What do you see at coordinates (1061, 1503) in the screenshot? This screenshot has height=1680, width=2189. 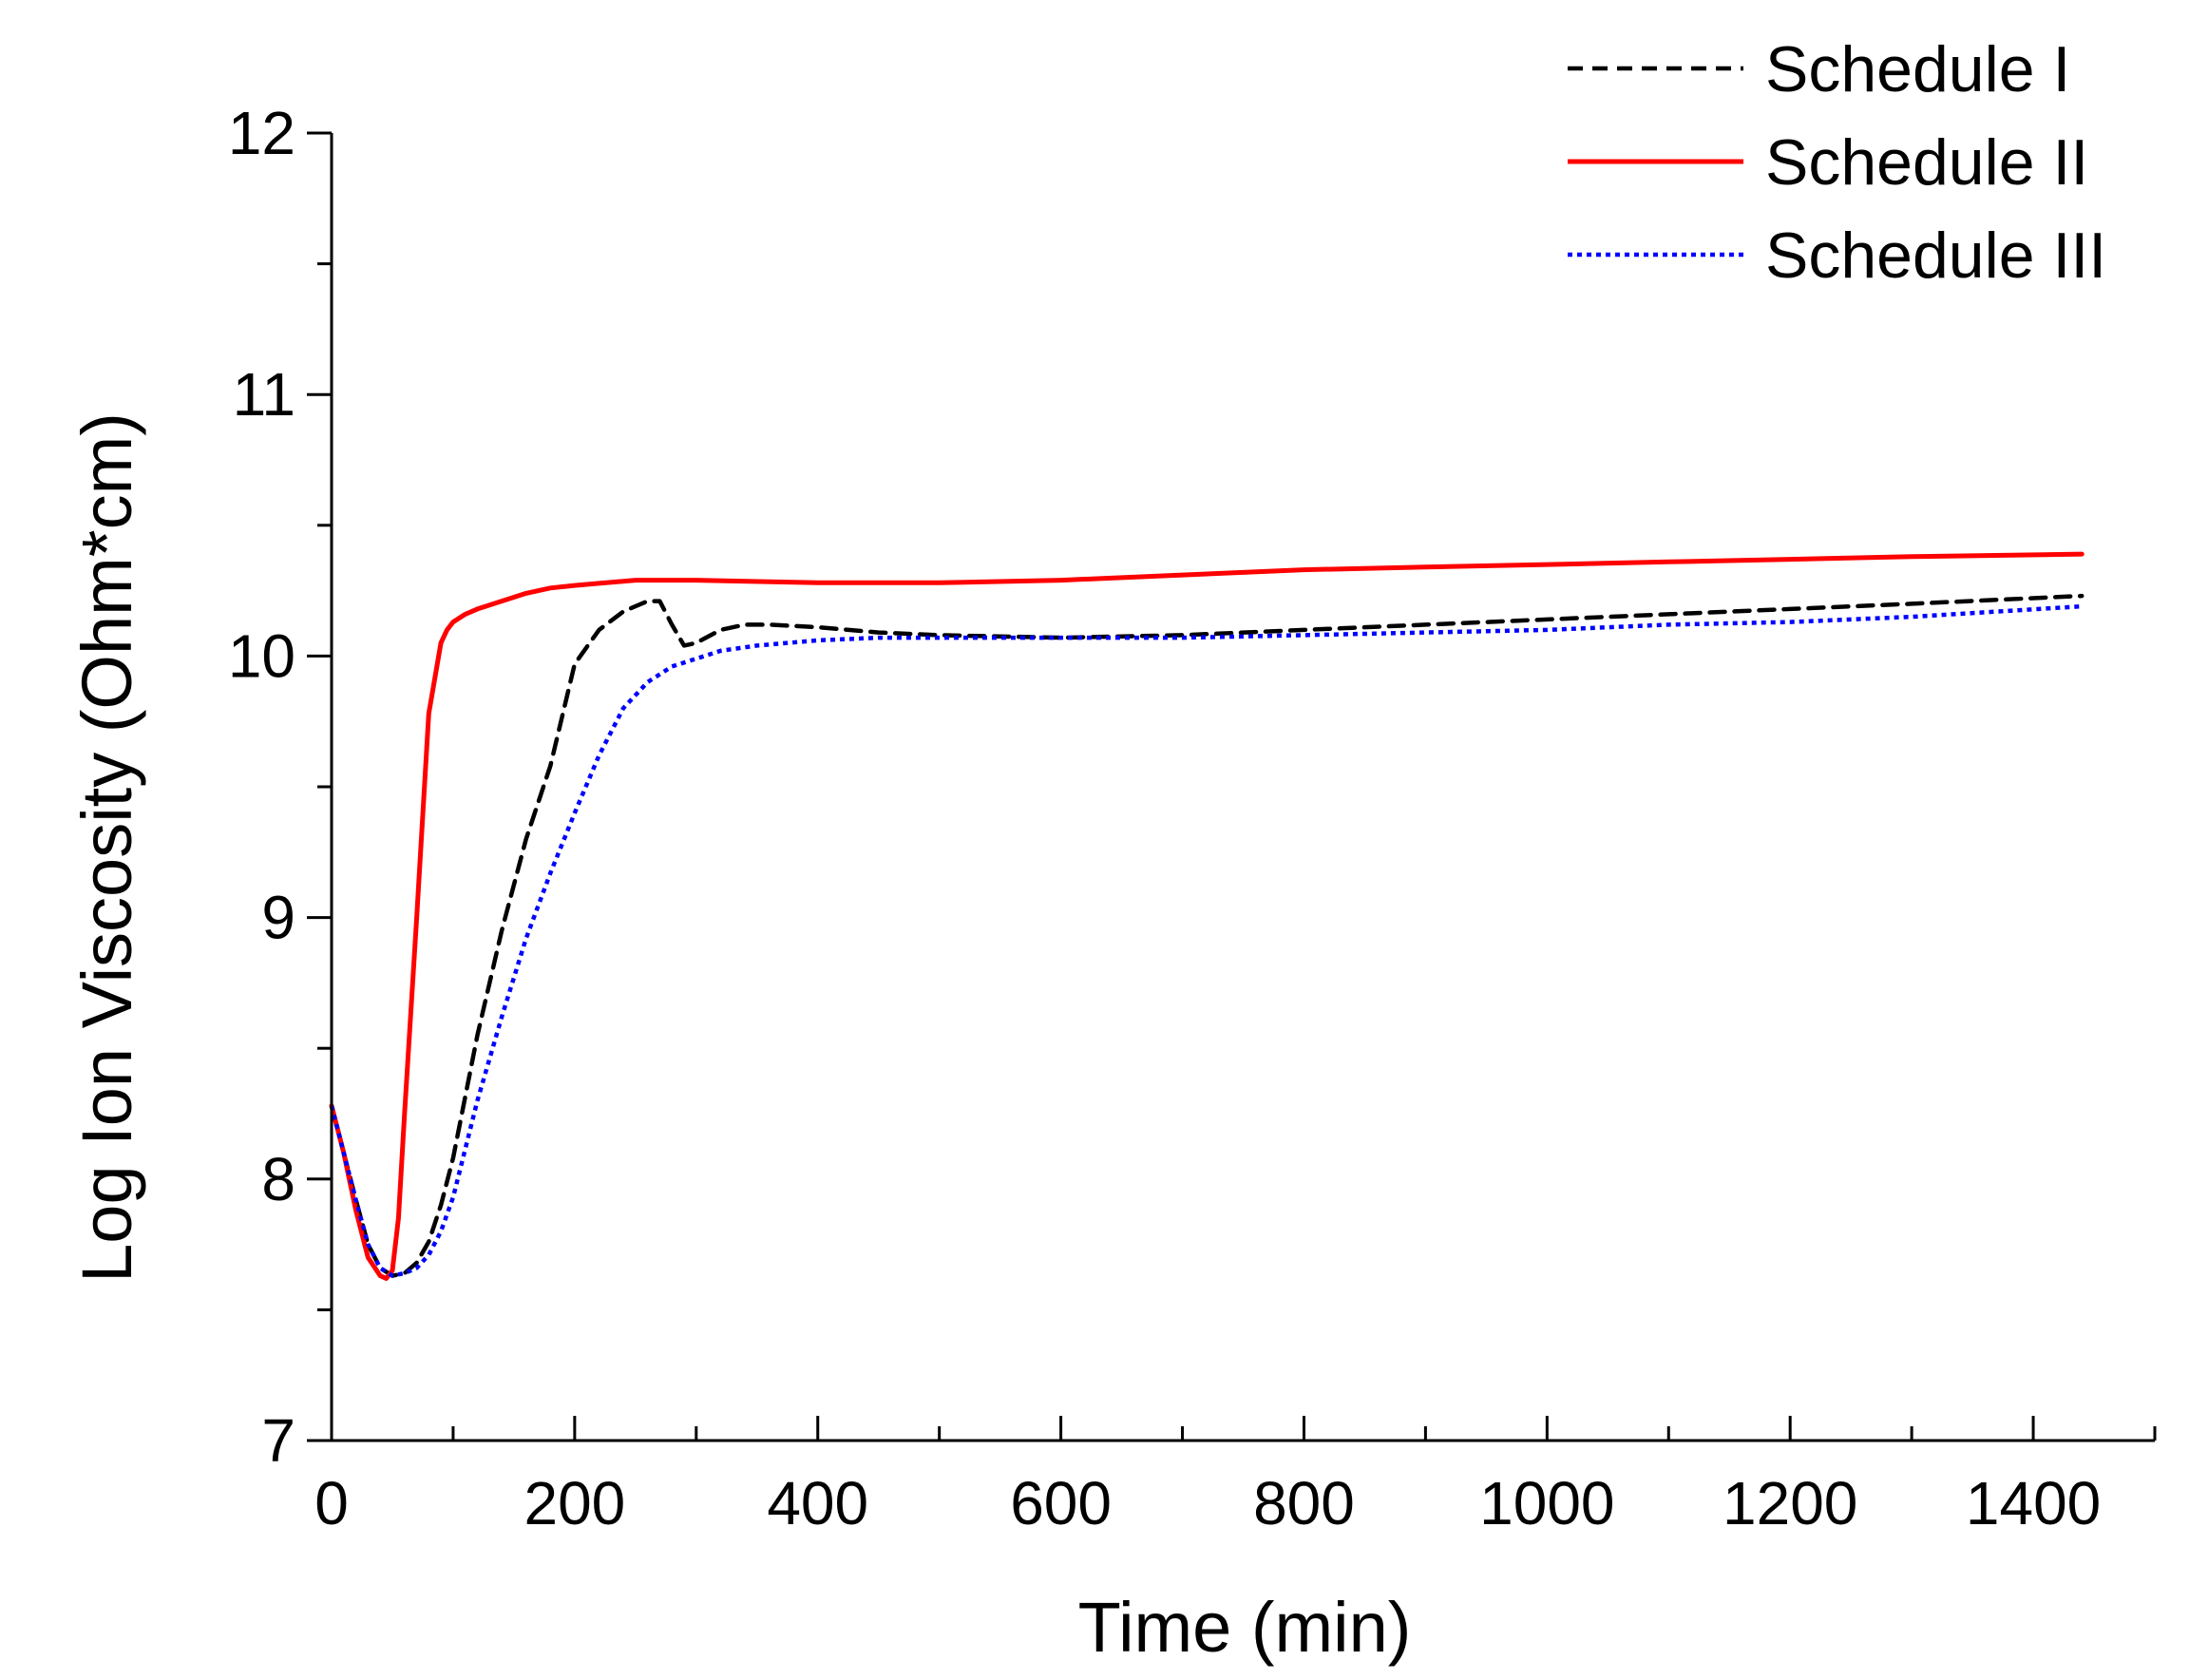 I see `x-tick-label: 600` at bounding box center [1061, 1503].